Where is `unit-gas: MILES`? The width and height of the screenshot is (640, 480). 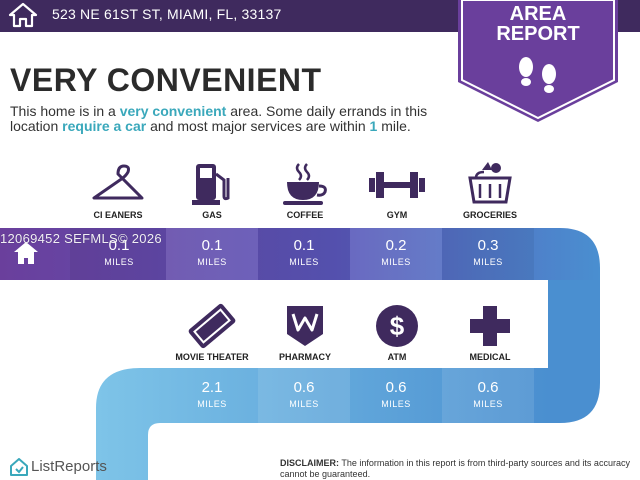 unit-gas: MILES is located at coordinates (212, 262).